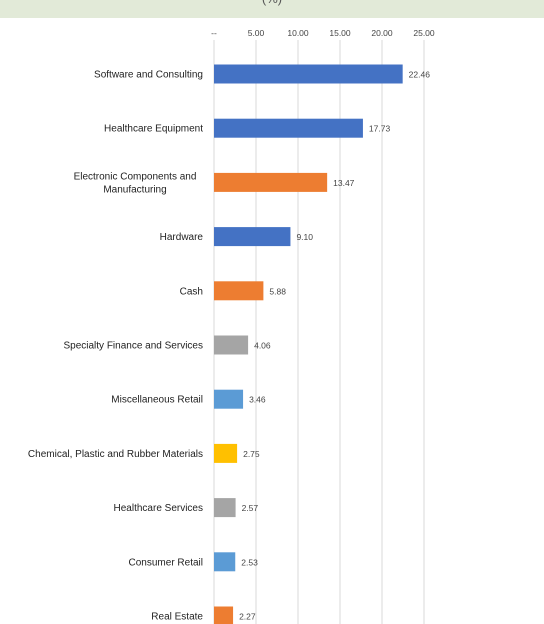 The image size is (544, 624). Describe the element at coordinates (251, 454) in the screenshot. I see `data-label: 2.75` at that location.